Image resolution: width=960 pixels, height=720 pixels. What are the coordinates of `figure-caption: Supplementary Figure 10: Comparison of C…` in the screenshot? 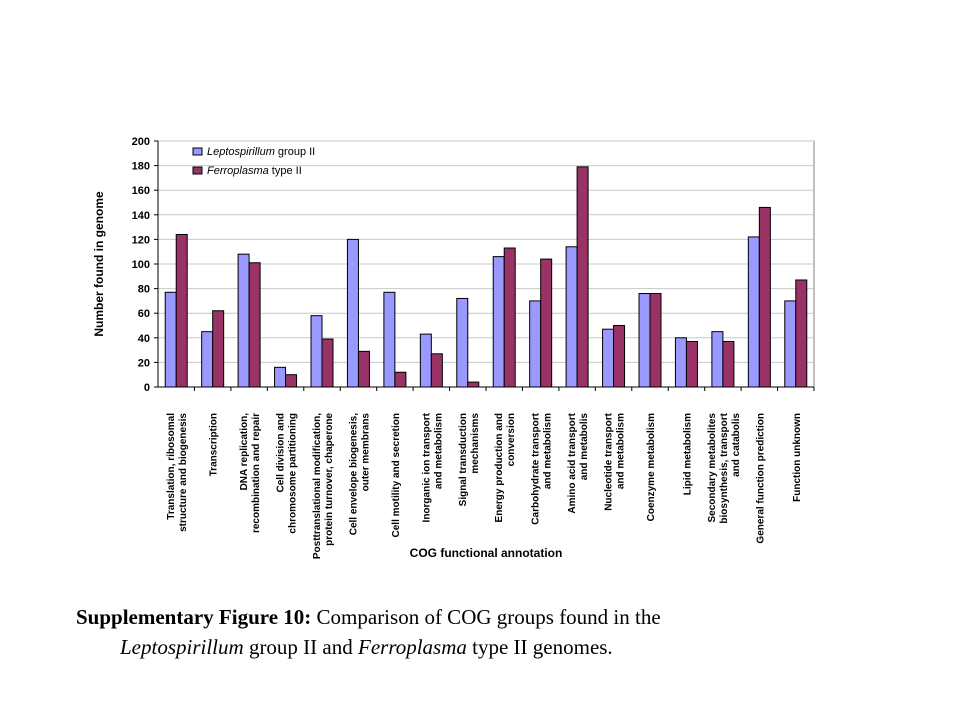 It's located at (476, 632).